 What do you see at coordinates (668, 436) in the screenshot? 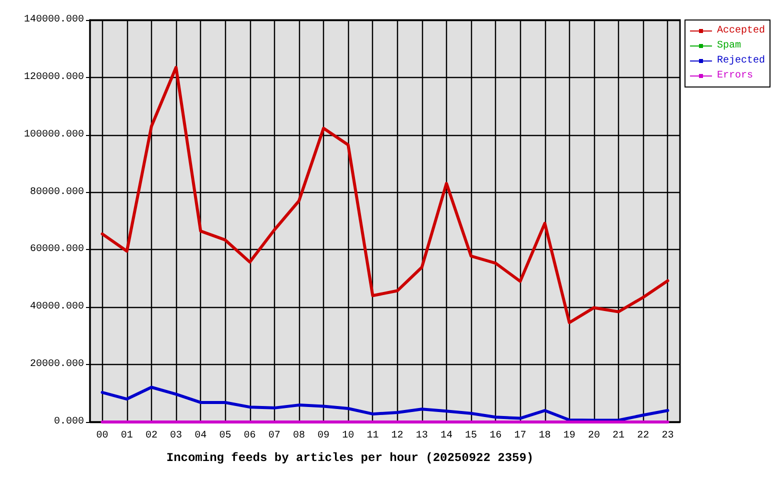
I see `x-tick-label: 23` at bounding box center [668, 436].